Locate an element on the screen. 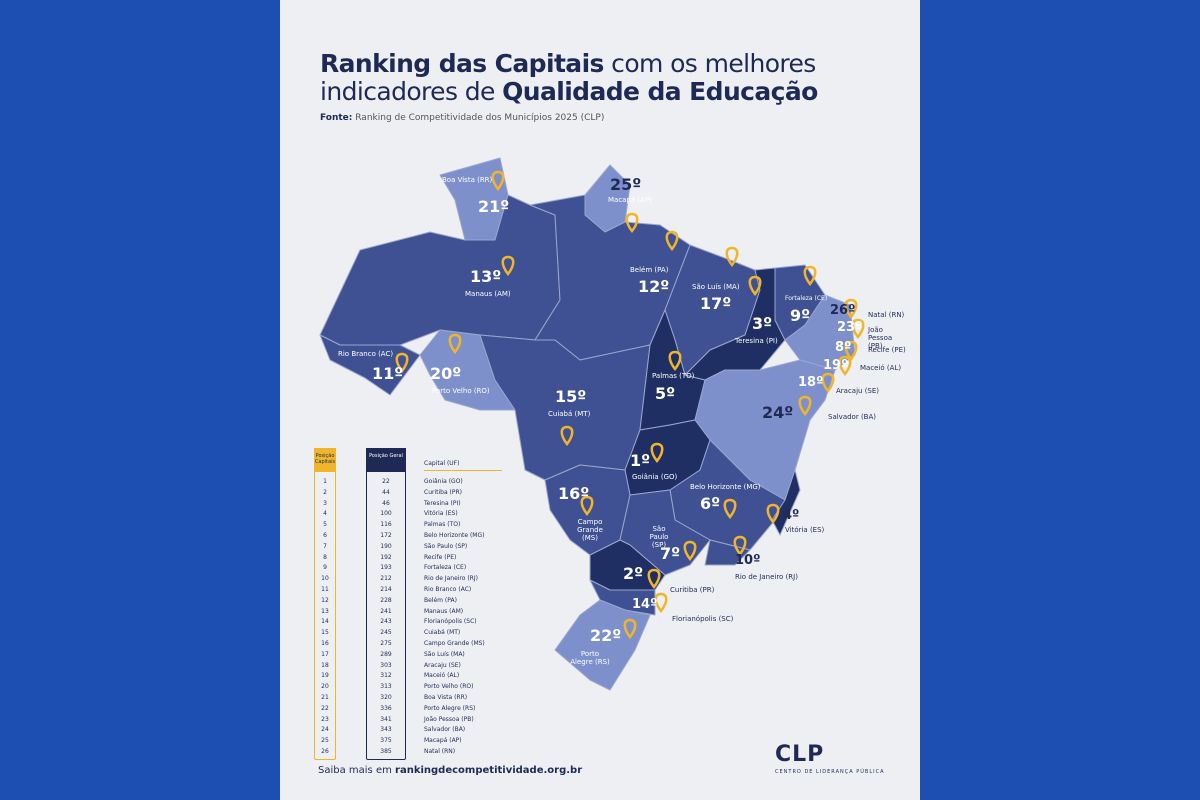  capital-name: Recife (PE) is located at coordinates (440, 557).